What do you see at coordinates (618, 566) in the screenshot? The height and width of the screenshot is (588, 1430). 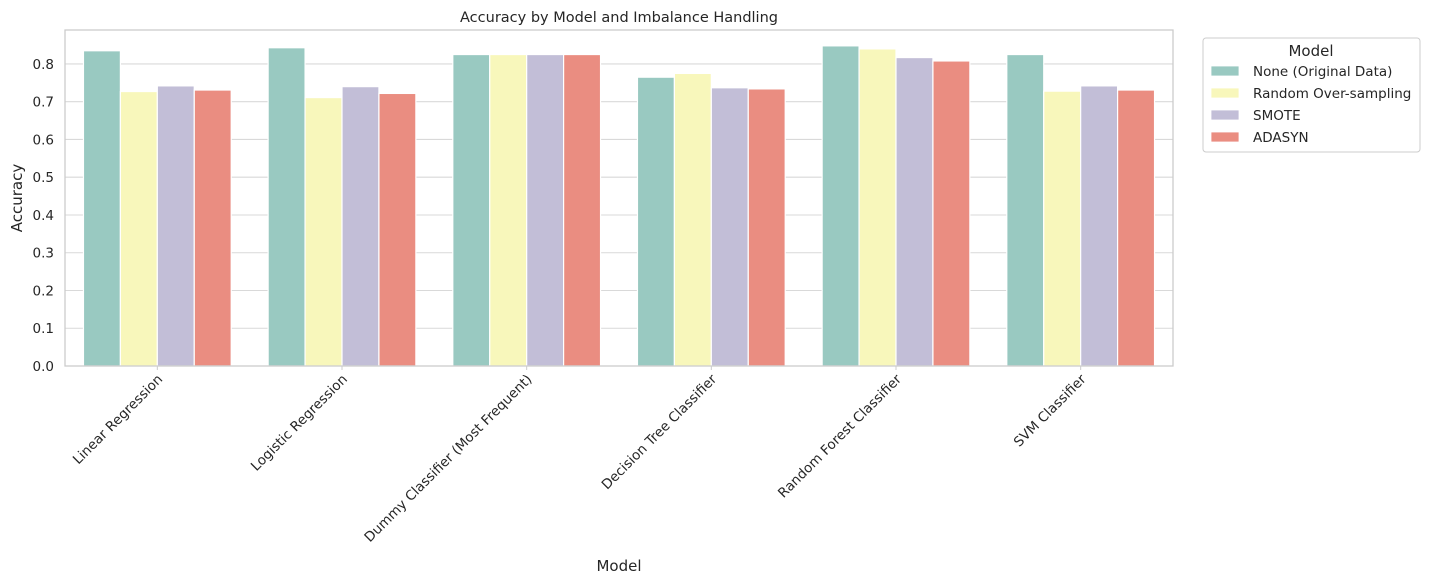 I see `x-axis-label: Model` at bounding box center [618, 566].